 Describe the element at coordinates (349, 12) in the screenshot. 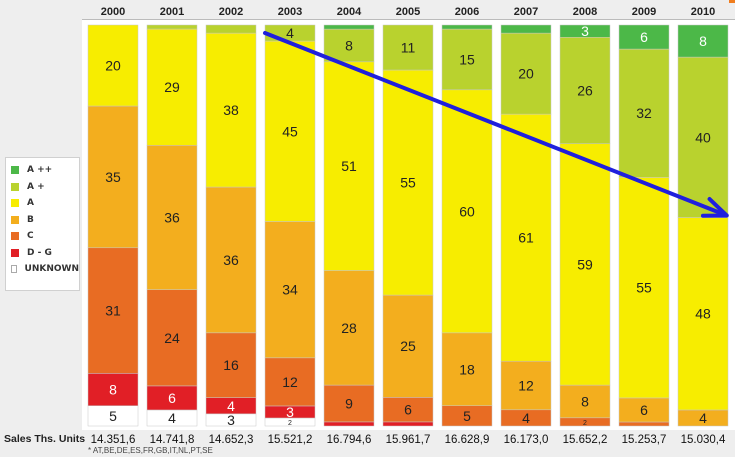

I see `x-tick-label: 2004` at that location.